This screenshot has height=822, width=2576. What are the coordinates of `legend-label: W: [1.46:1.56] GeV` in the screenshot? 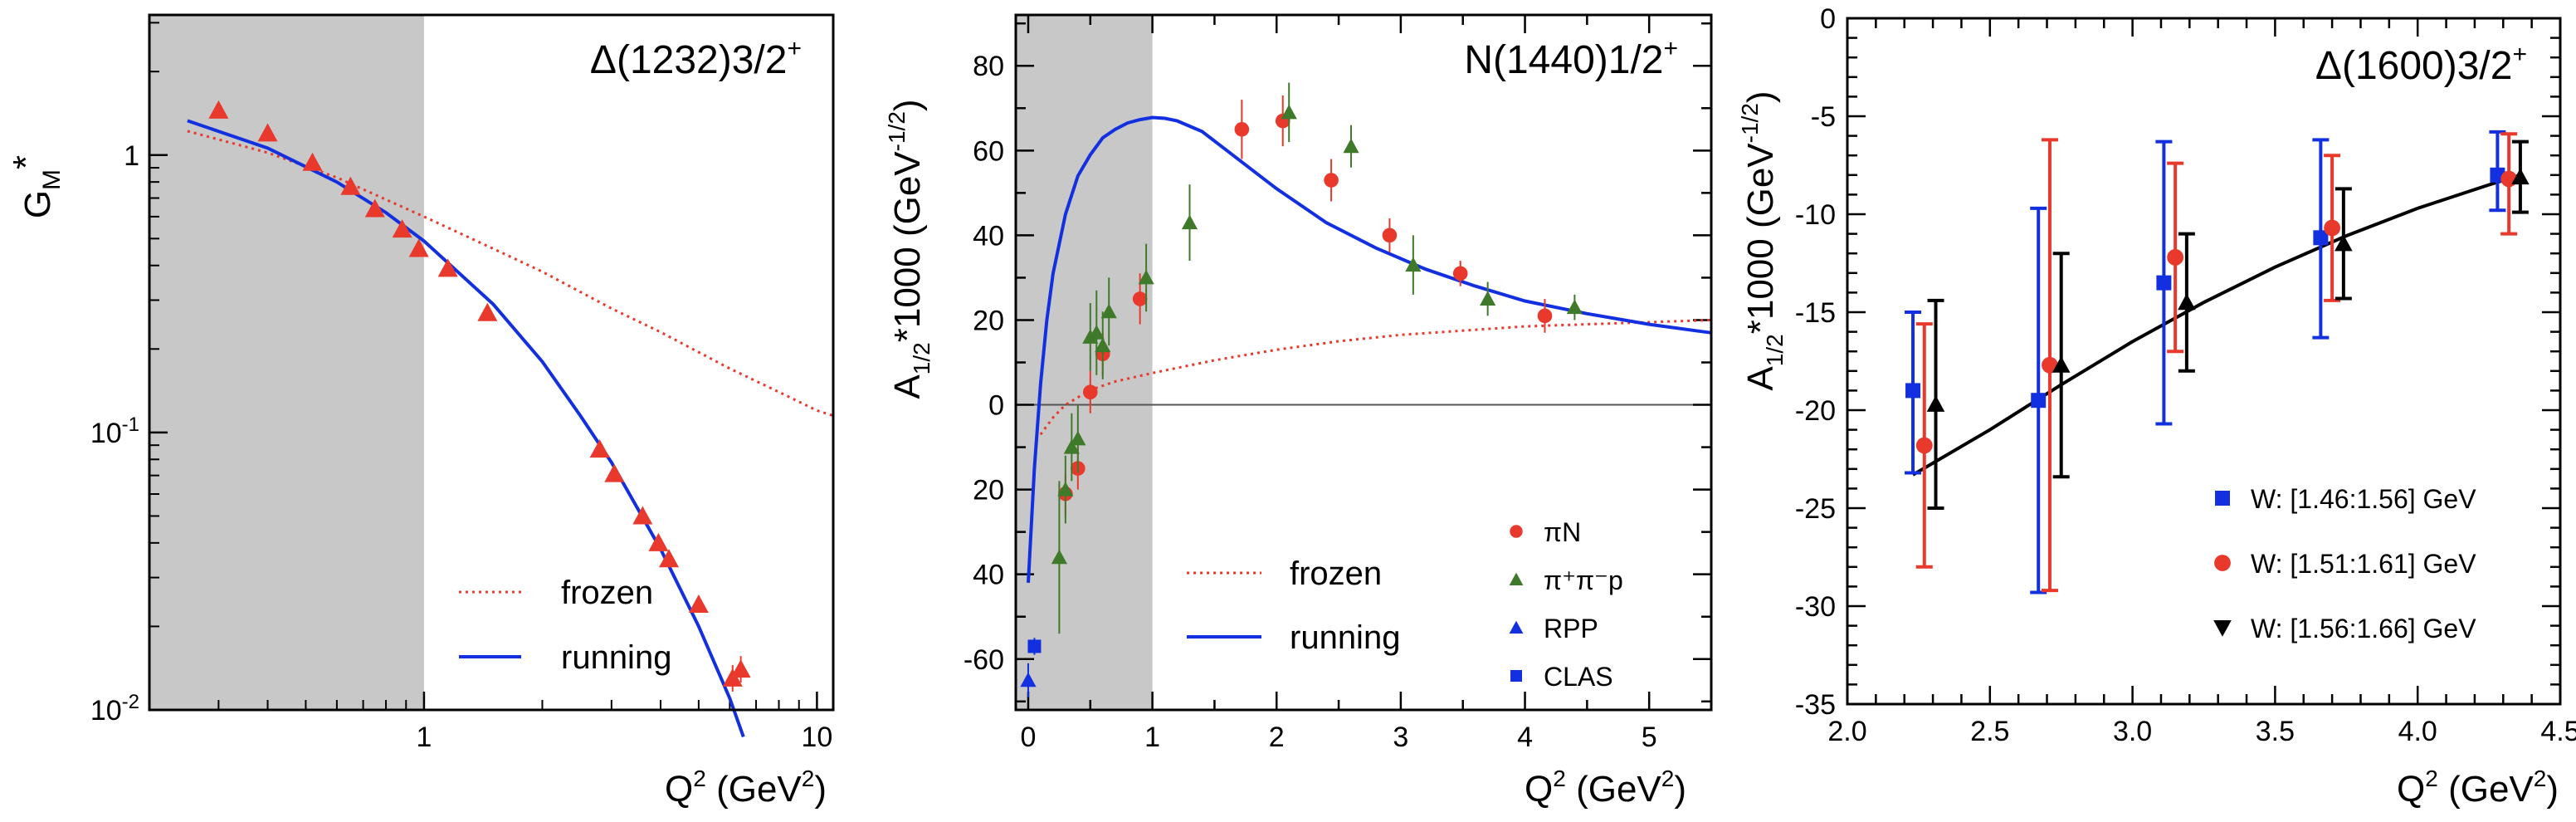 It's located at (2364, 499).